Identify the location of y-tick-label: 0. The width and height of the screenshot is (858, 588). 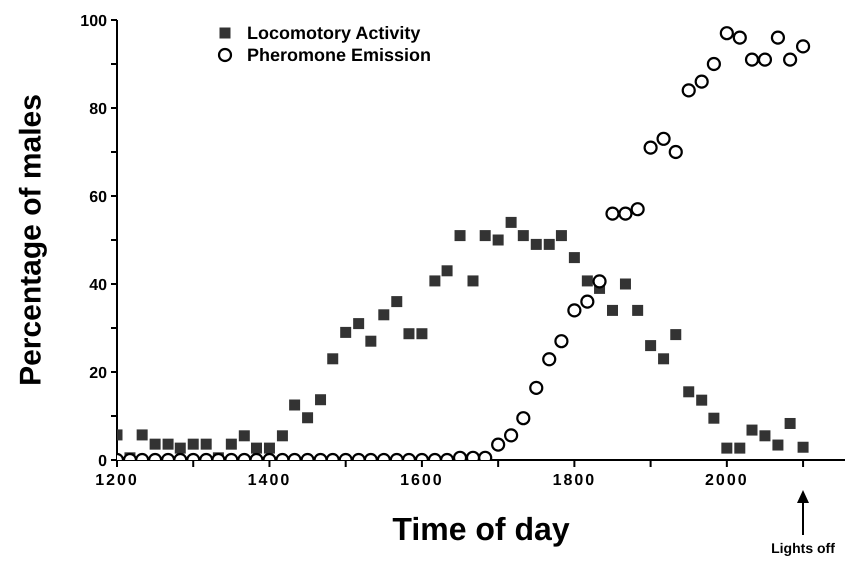
(103, 461).